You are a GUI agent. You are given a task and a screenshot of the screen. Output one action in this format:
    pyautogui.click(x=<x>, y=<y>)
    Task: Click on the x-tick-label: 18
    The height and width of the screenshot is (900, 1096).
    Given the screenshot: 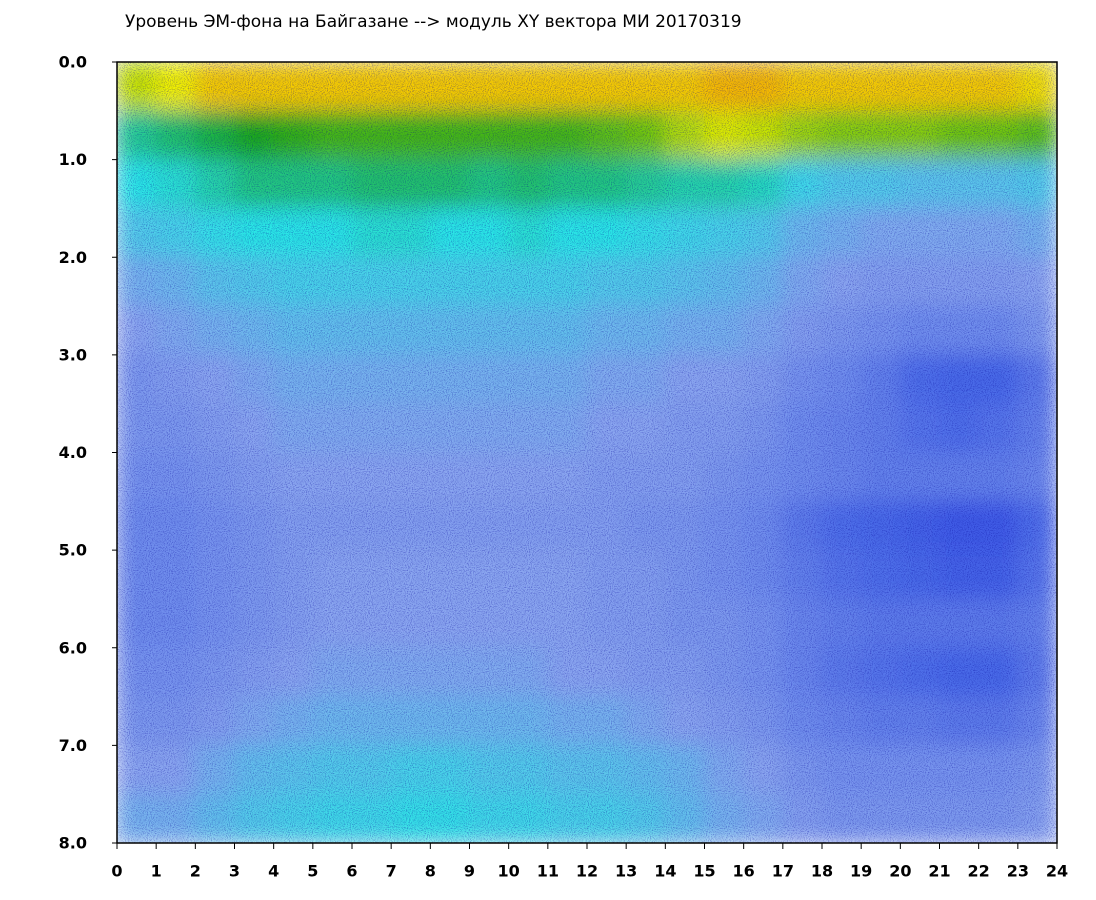 What is the action you would take?
    pyautogui.click(x=822, y=871)
    